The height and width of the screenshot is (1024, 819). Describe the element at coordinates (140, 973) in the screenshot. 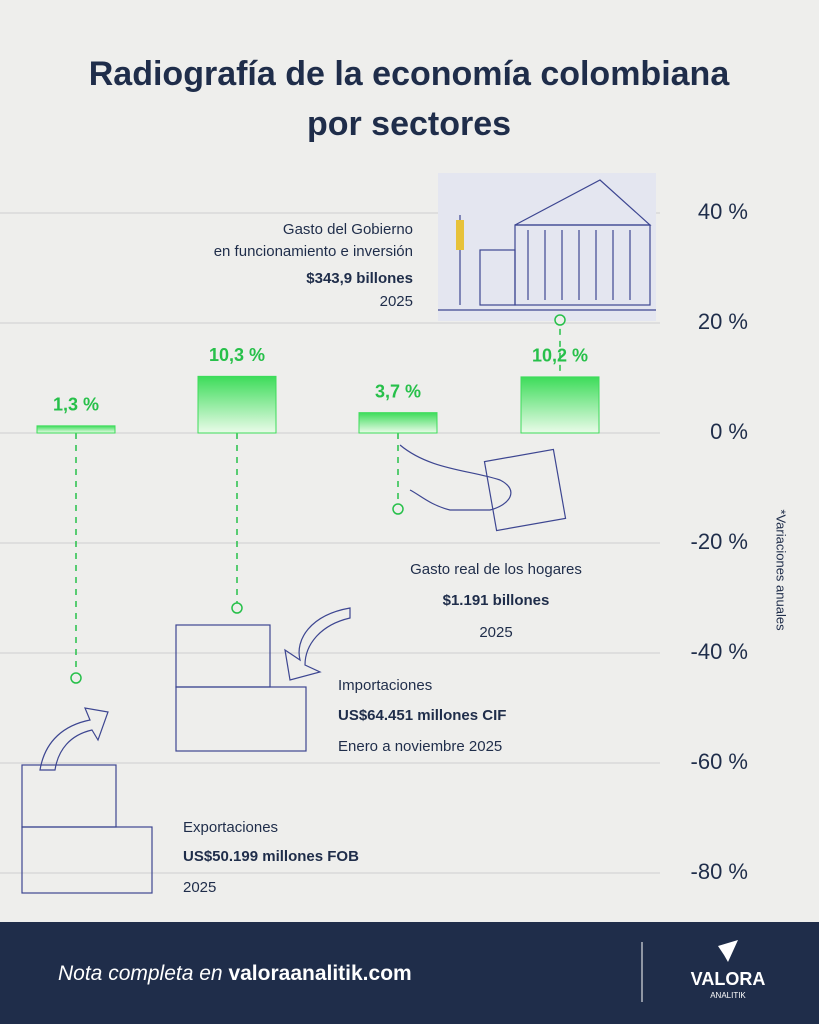

I see `footer-note-text: Nota completa en` at that location.